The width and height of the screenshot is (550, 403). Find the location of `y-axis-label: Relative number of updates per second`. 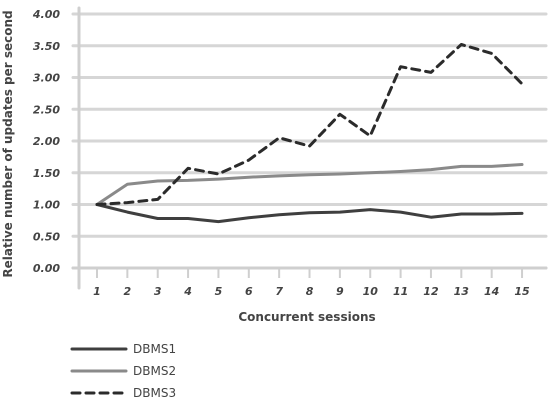

y-axis-label: Relative number of updates per second is located at coordinates (8, 143).